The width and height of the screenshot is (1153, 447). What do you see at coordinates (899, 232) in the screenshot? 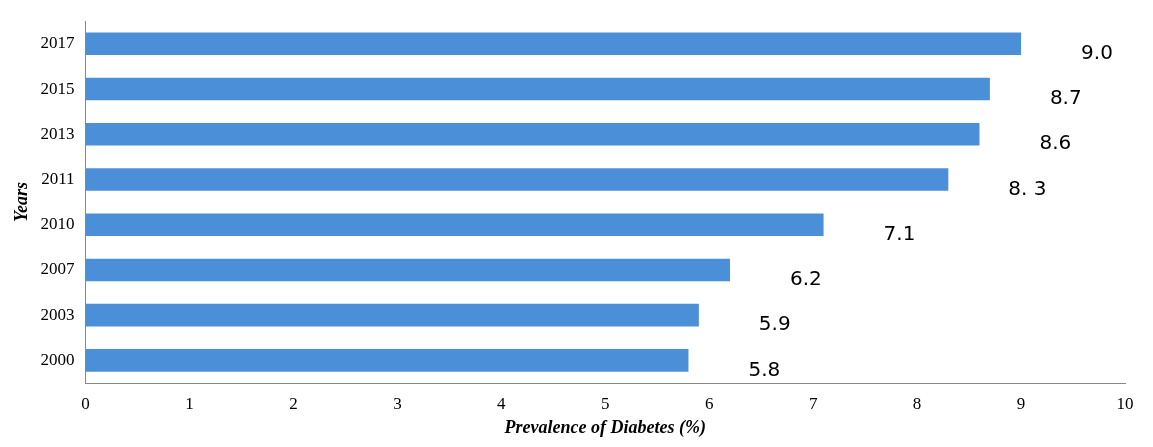
I see `data-label: 7.1` at bounding box center [899, 232].